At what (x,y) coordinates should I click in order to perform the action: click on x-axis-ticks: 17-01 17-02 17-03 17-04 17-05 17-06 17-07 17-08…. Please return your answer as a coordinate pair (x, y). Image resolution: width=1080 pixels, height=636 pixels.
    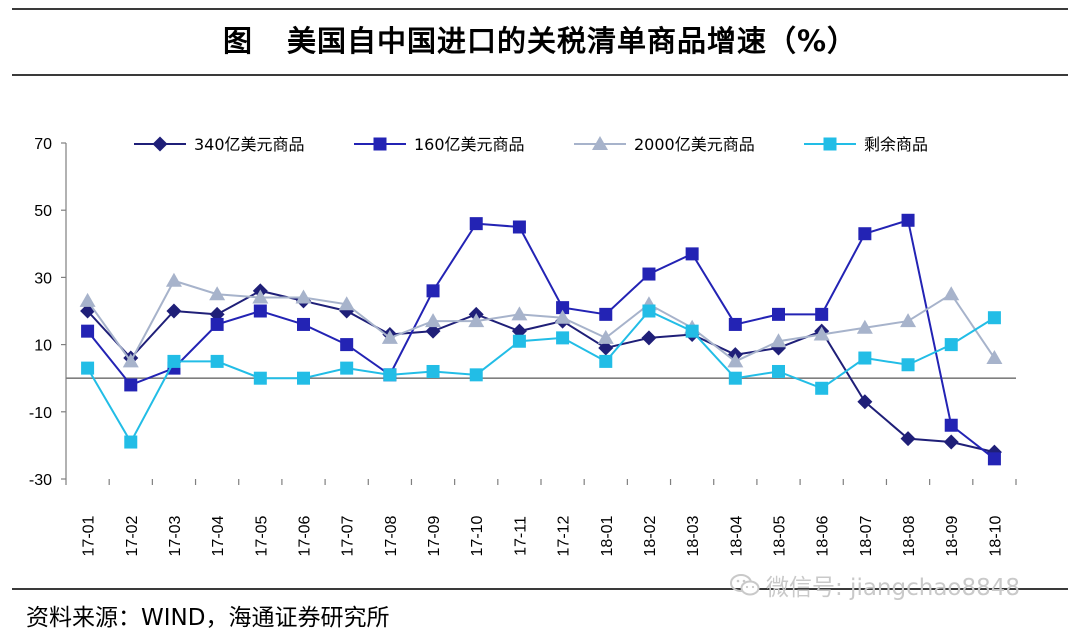
    Looking at the image, I should click on (541, 517).